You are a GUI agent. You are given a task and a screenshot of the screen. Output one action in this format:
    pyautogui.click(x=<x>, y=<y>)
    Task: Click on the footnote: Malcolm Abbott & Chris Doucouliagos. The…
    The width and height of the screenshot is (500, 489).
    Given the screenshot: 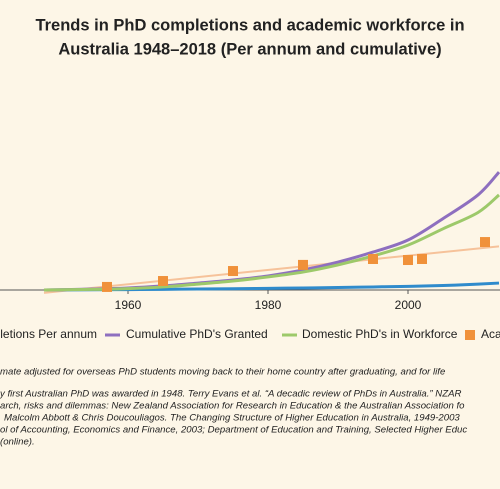 What is the action you would take?
    pyautogui.click(x=232, y=418)
    